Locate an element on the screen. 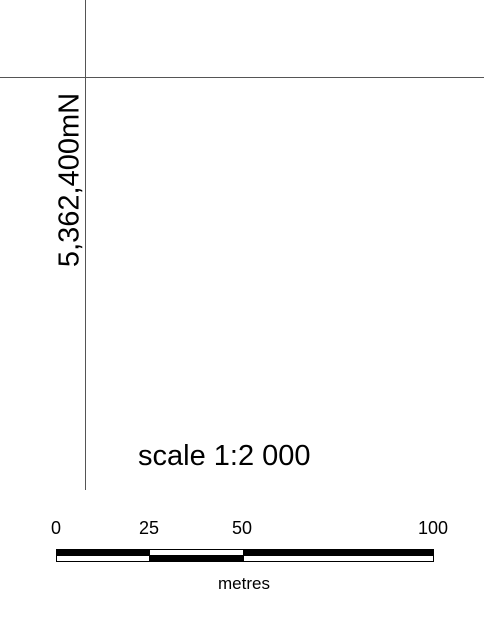 This screenshot has height=624, width=484. grid-line-easting is located at coordinates (85, 245).